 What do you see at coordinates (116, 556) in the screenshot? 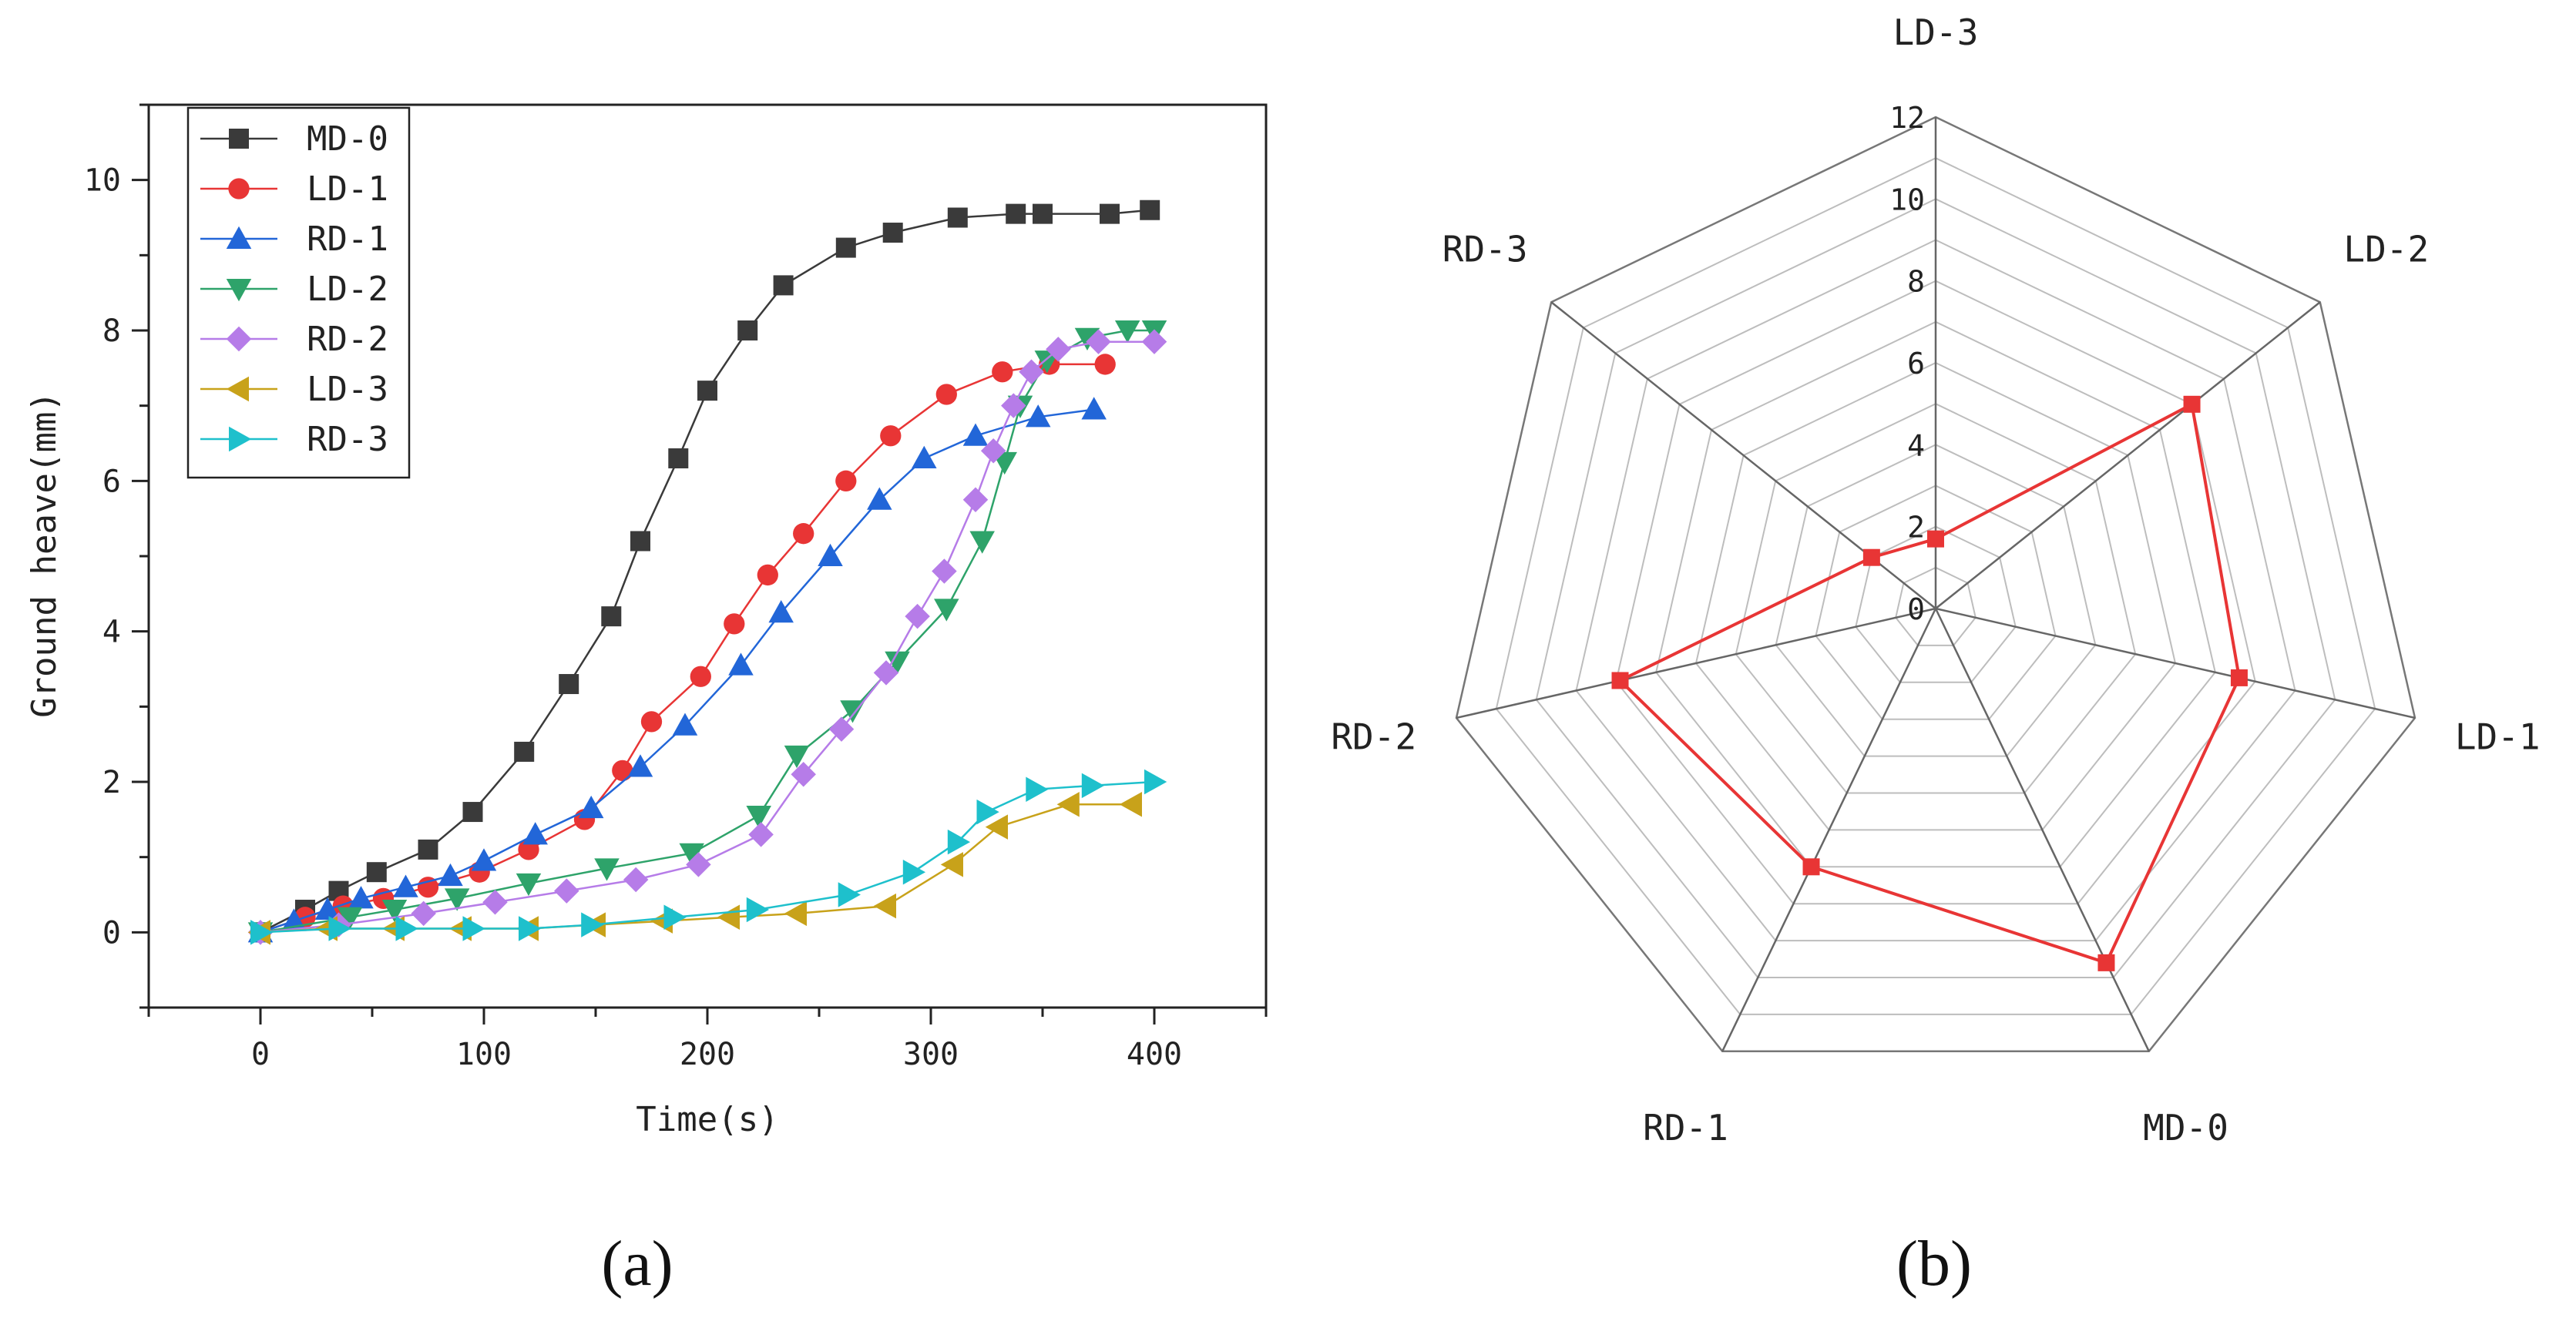
I see `y-axis: 0 2 4 6 8 10` at bounding box center [116, 556].